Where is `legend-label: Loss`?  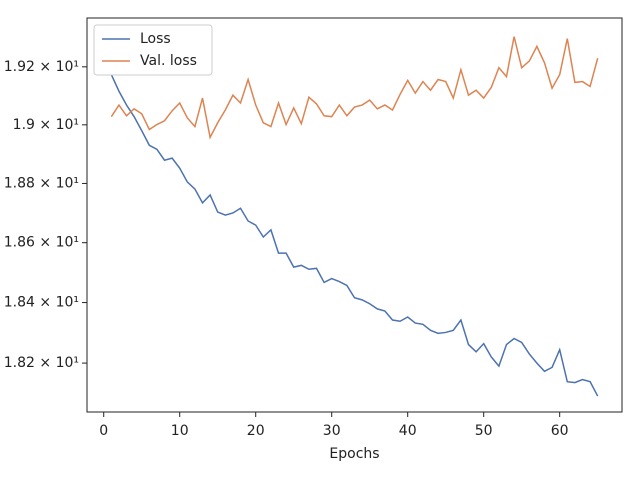 legend-label: Loss is located at coordinates (155, 39).